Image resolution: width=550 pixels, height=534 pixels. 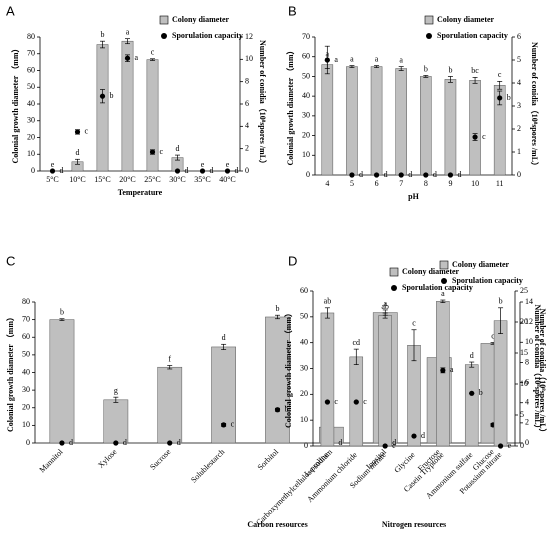 I want to click on legend-label: Sporulation capacity, so click(x=437, y=287).